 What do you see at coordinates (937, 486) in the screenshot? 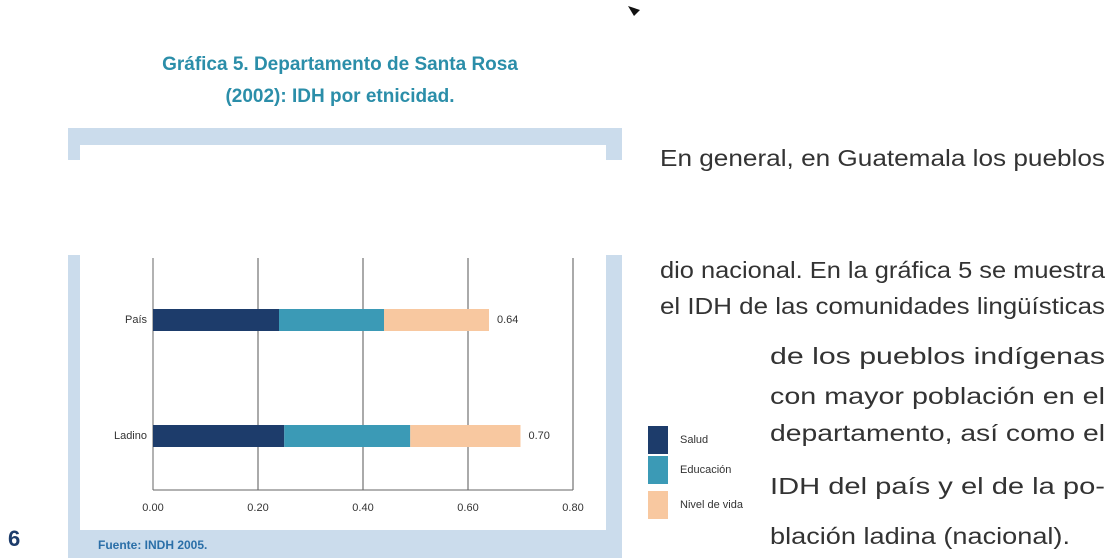
I see `body-text: IDH del país y el de la po-` at bounding box center [937, 486].